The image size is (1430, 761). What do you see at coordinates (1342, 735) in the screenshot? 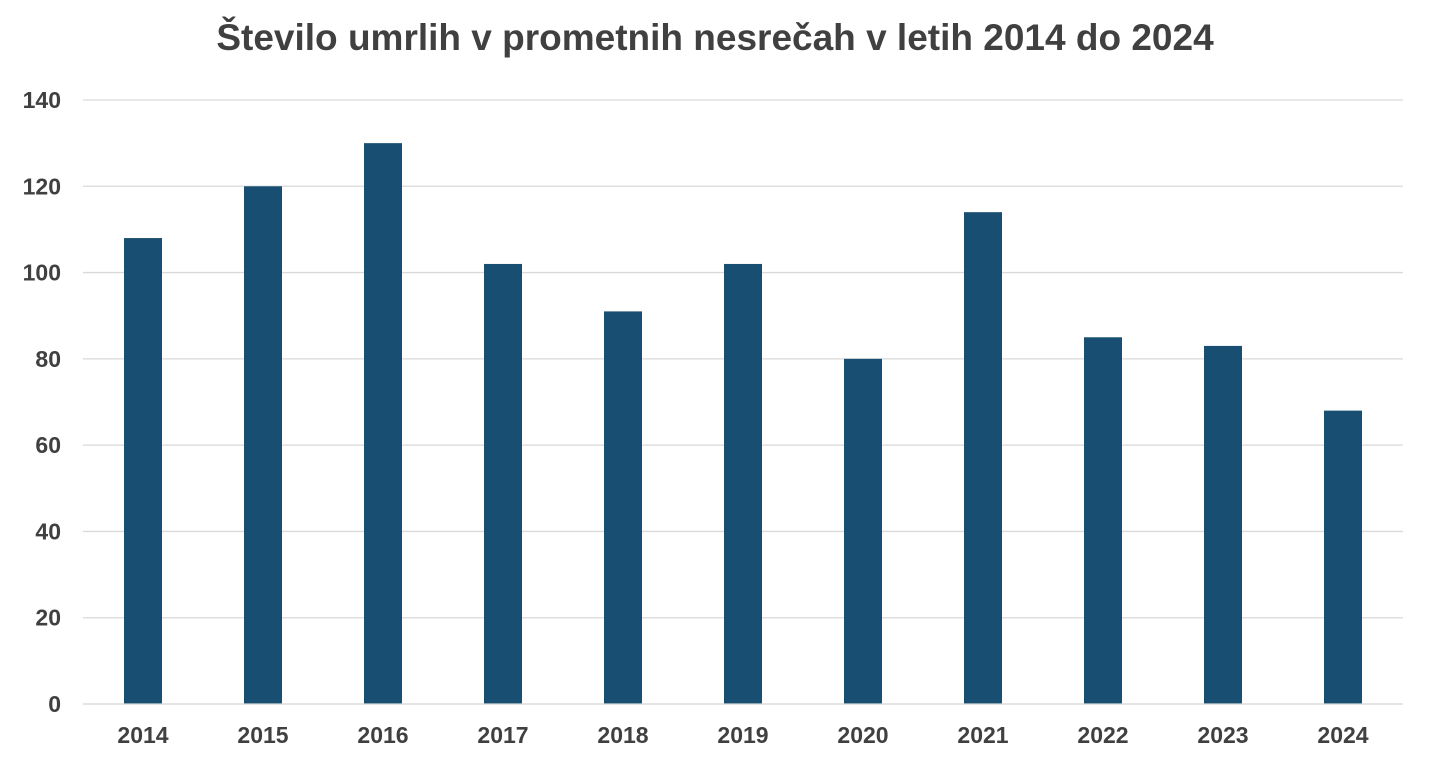
I see `x-tick-label: 2024` at bounding box center [1342, 735].